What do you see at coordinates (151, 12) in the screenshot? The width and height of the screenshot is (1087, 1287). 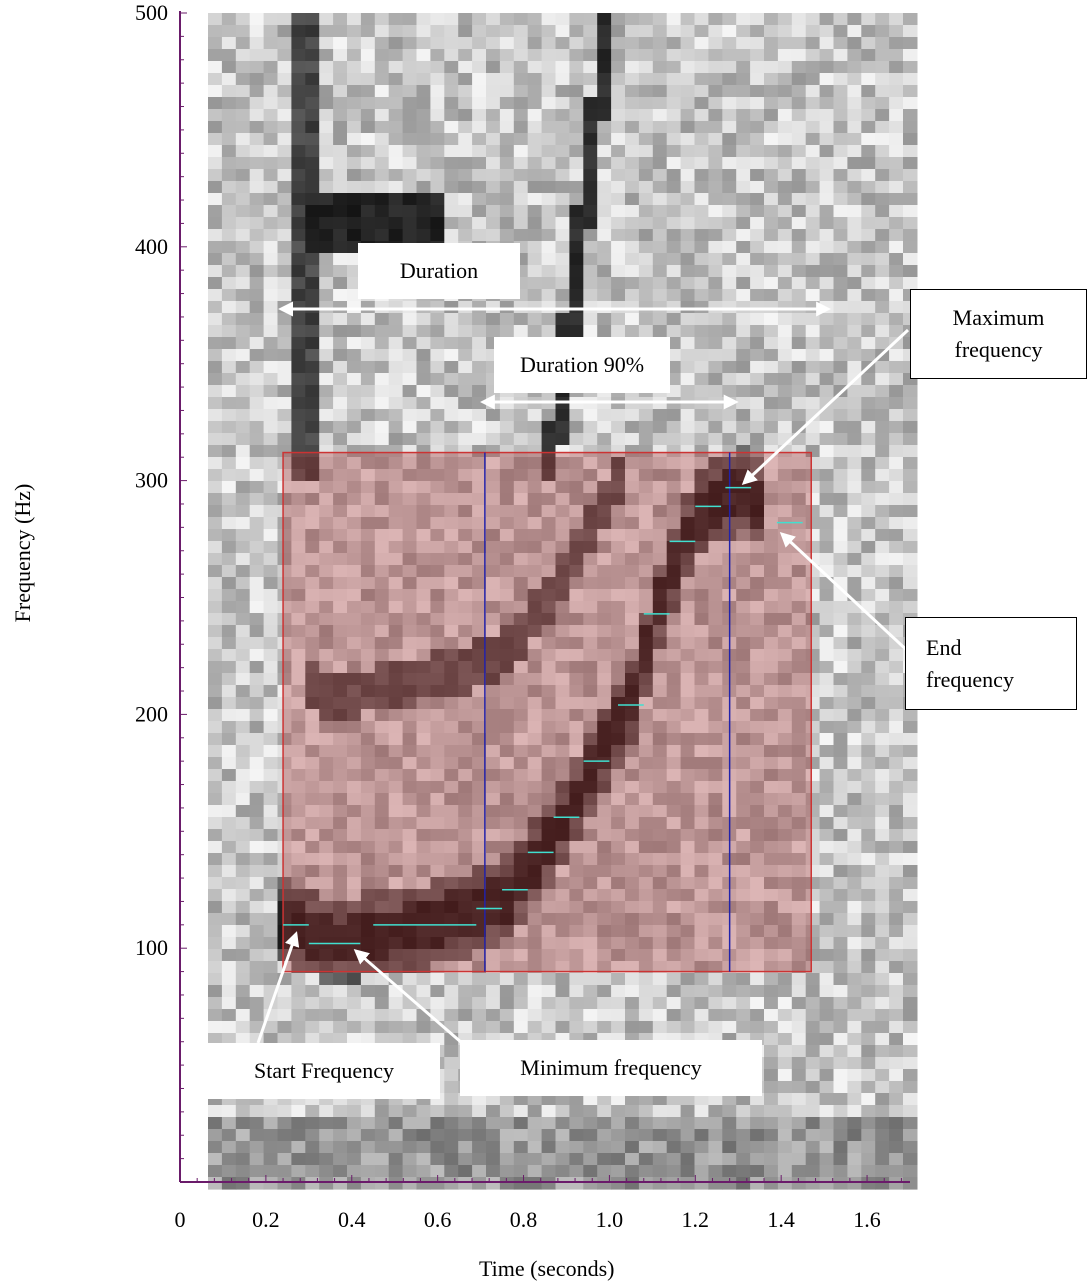 I see `y-tick-label: 500` at bounding box center [151, 12].